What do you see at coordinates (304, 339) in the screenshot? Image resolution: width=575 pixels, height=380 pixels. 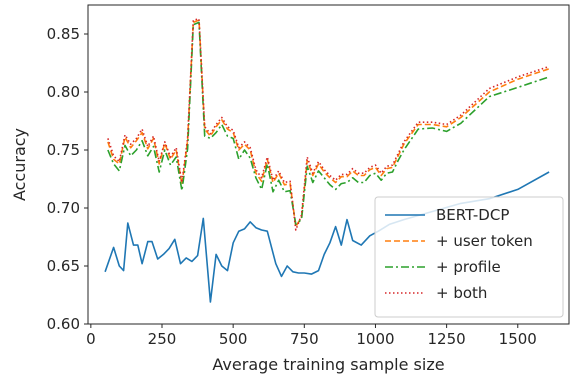 I see `x-tick-label: 750` at bounding box center [304, 339].